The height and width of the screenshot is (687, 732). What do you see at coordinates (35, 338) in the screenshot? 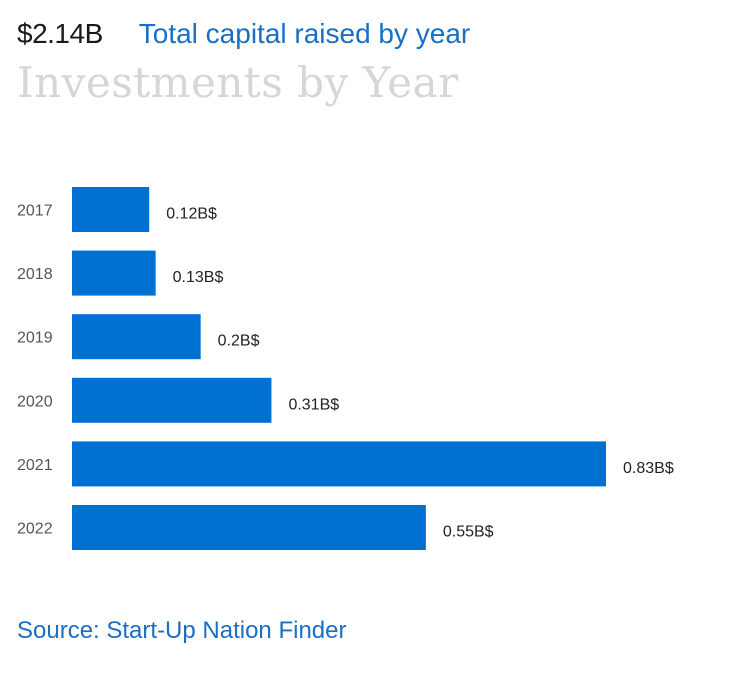
I see `category-tick-label: 2019` at bounding box center [35, 338].